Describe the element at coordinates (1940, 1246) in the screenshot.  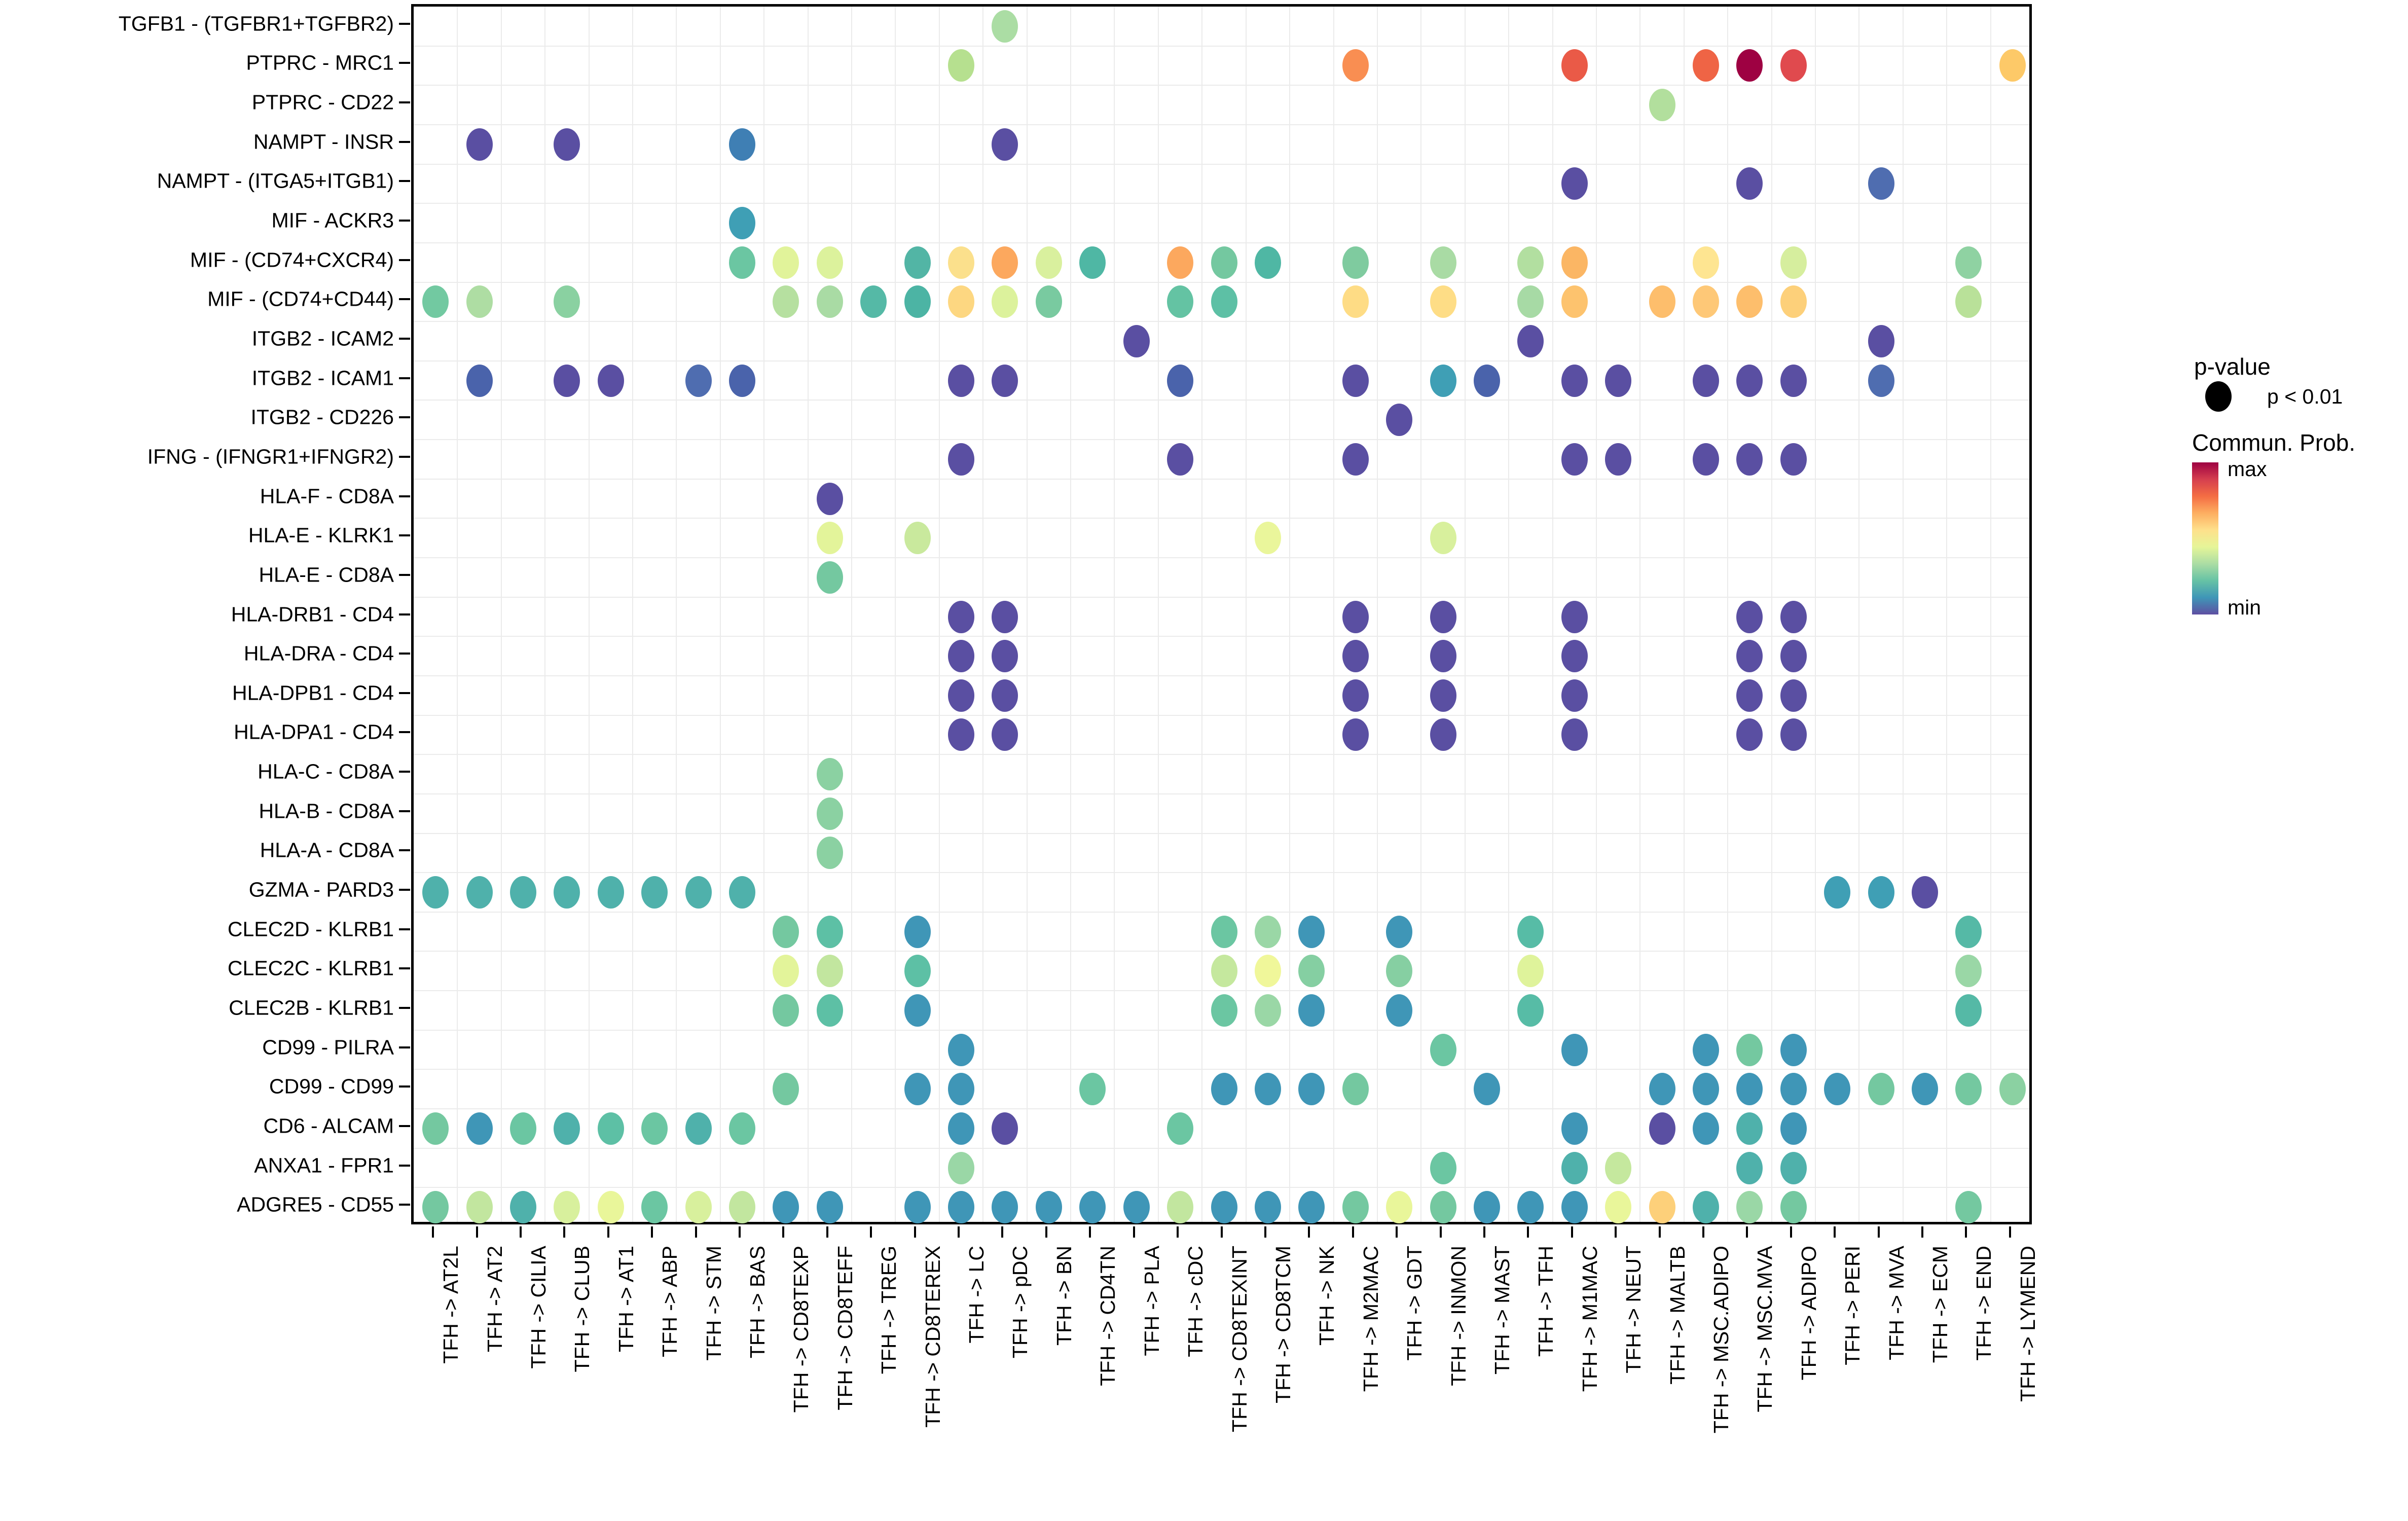
I see `x-axis-tick-label: TFH -> ECM` at that location.